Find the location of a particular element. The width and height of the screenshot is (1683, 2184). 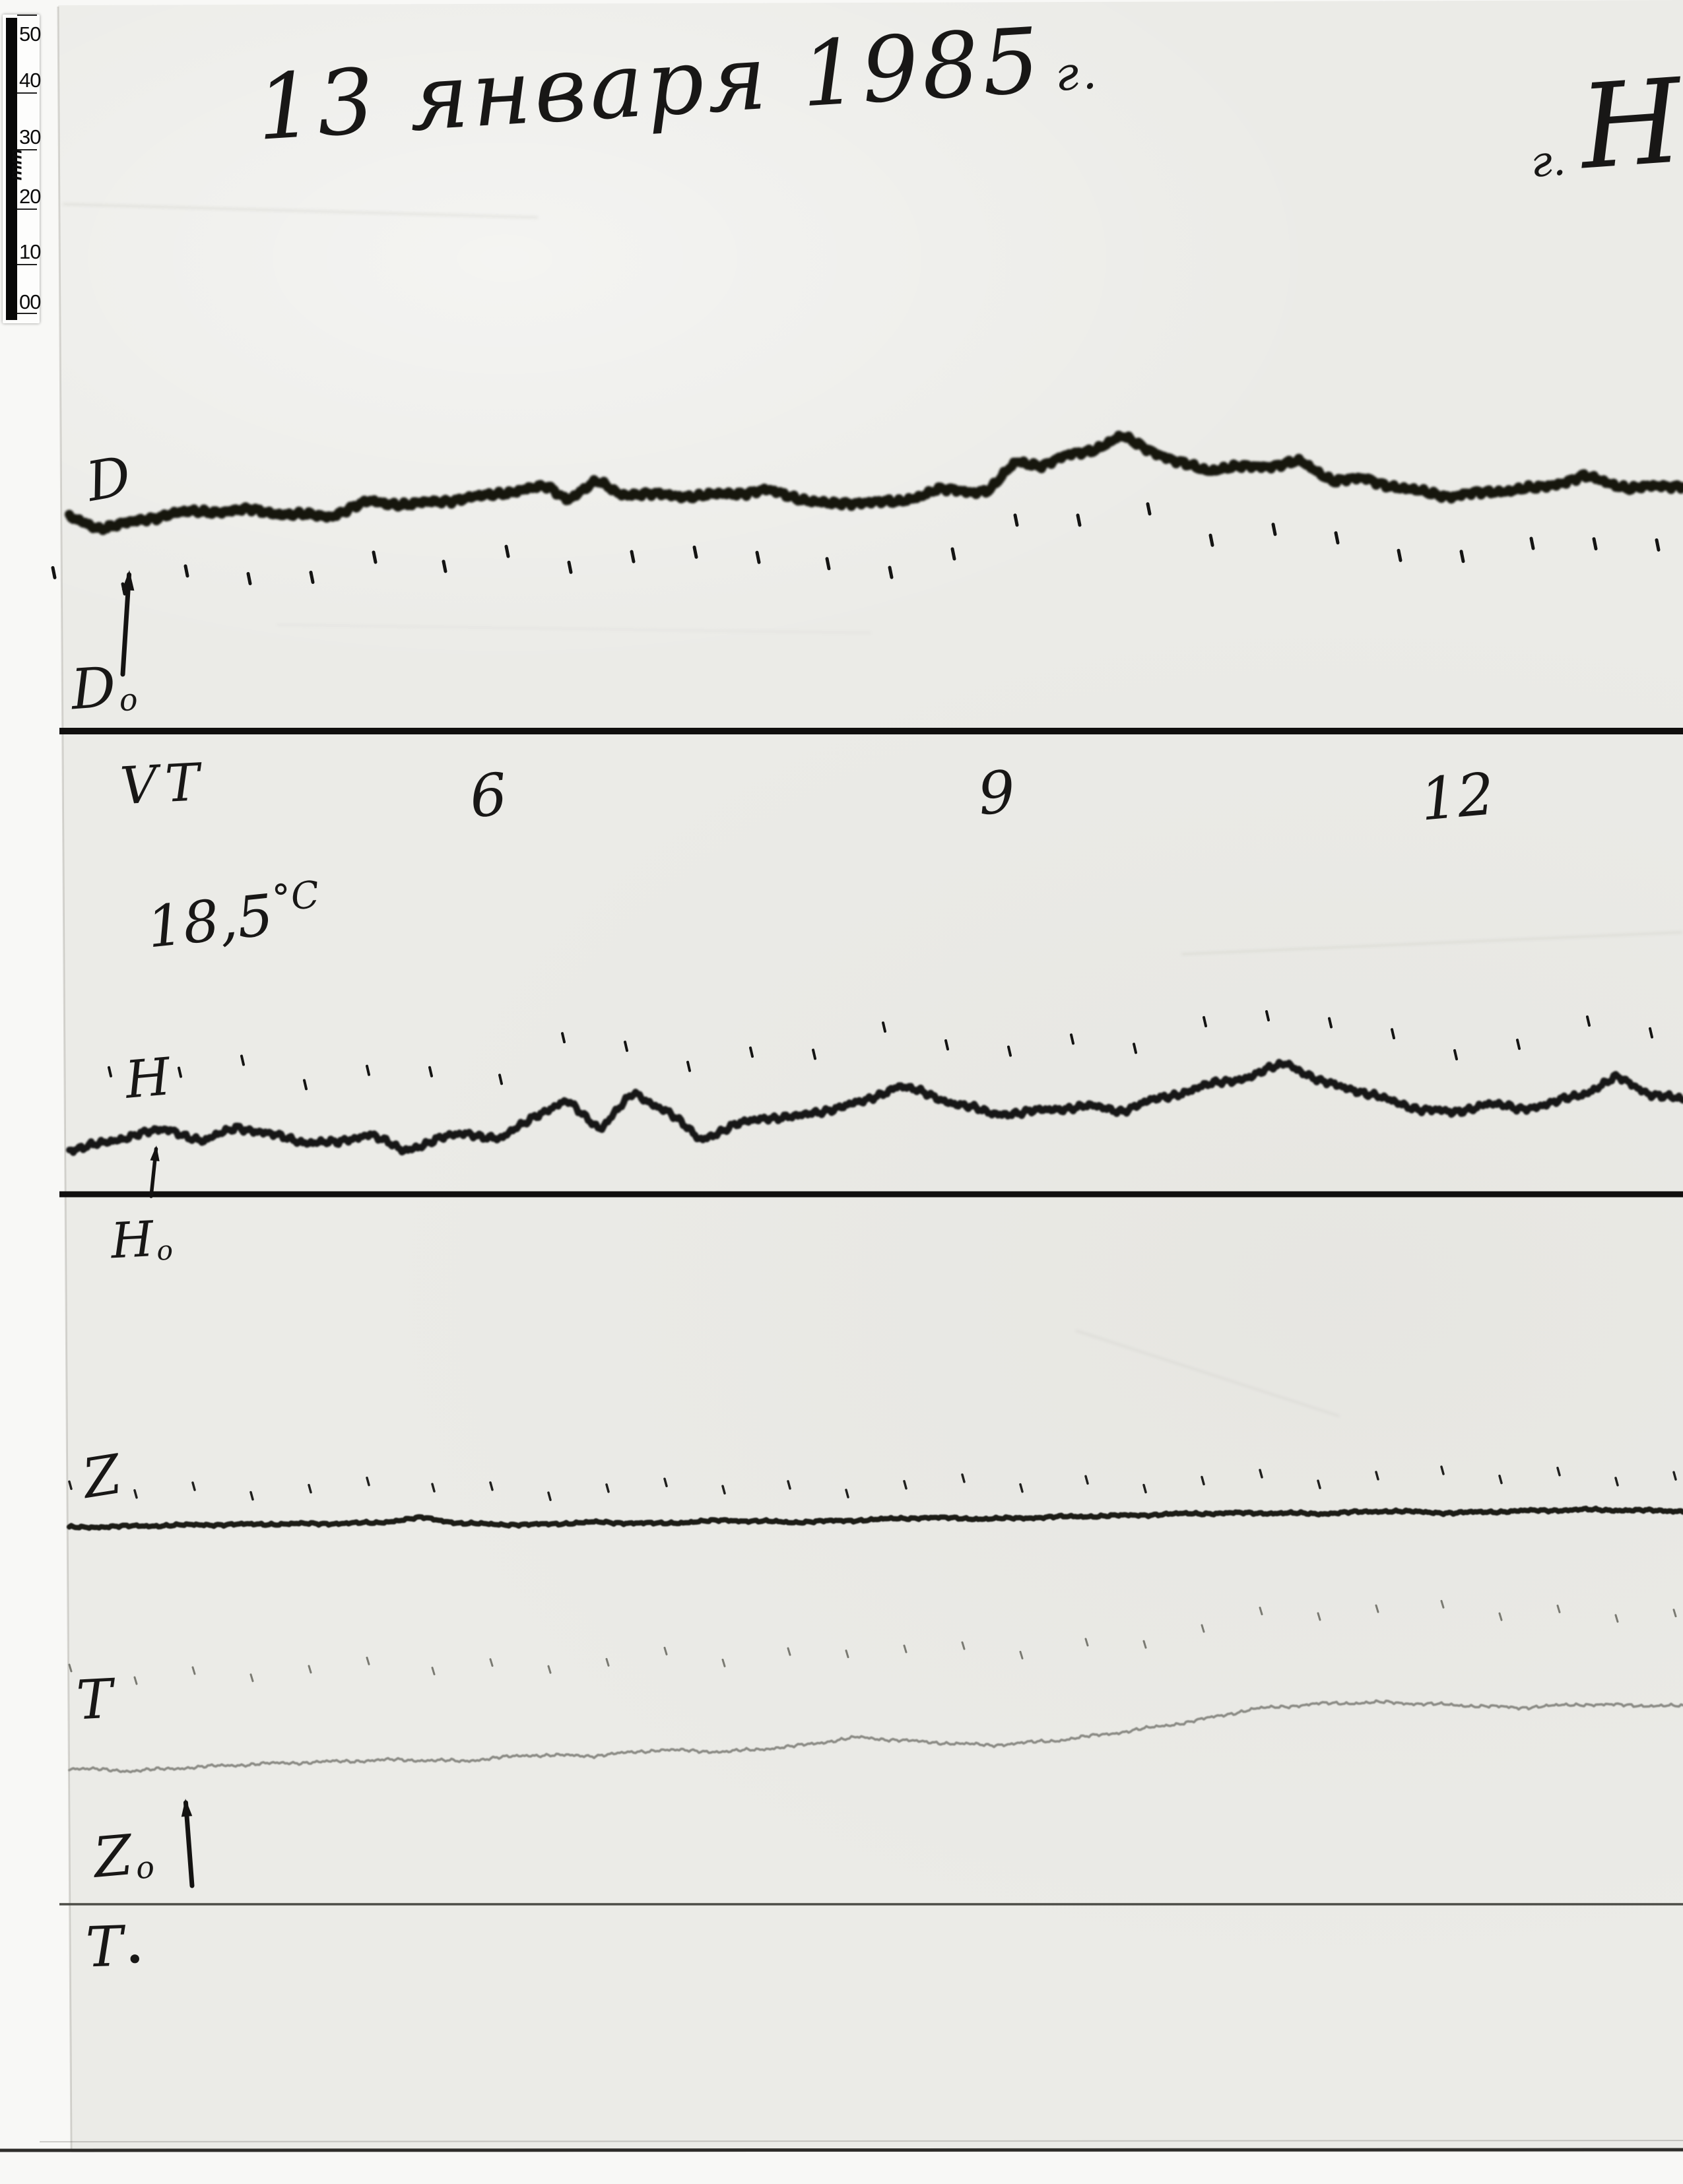

trace-t is located at coordinates (875, 1736).